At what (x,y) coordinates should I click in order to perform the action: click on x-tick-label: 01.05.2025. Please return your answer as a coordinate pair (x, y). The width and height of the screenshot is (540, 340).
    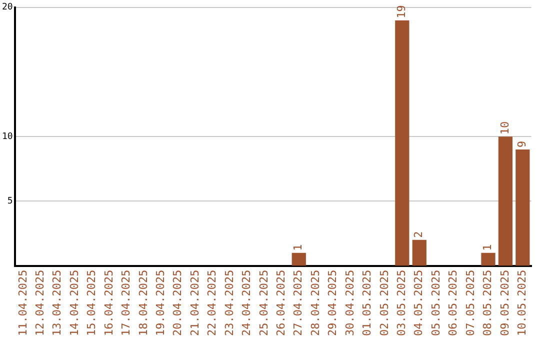
    Looking at the image, I should click on (367, 303).